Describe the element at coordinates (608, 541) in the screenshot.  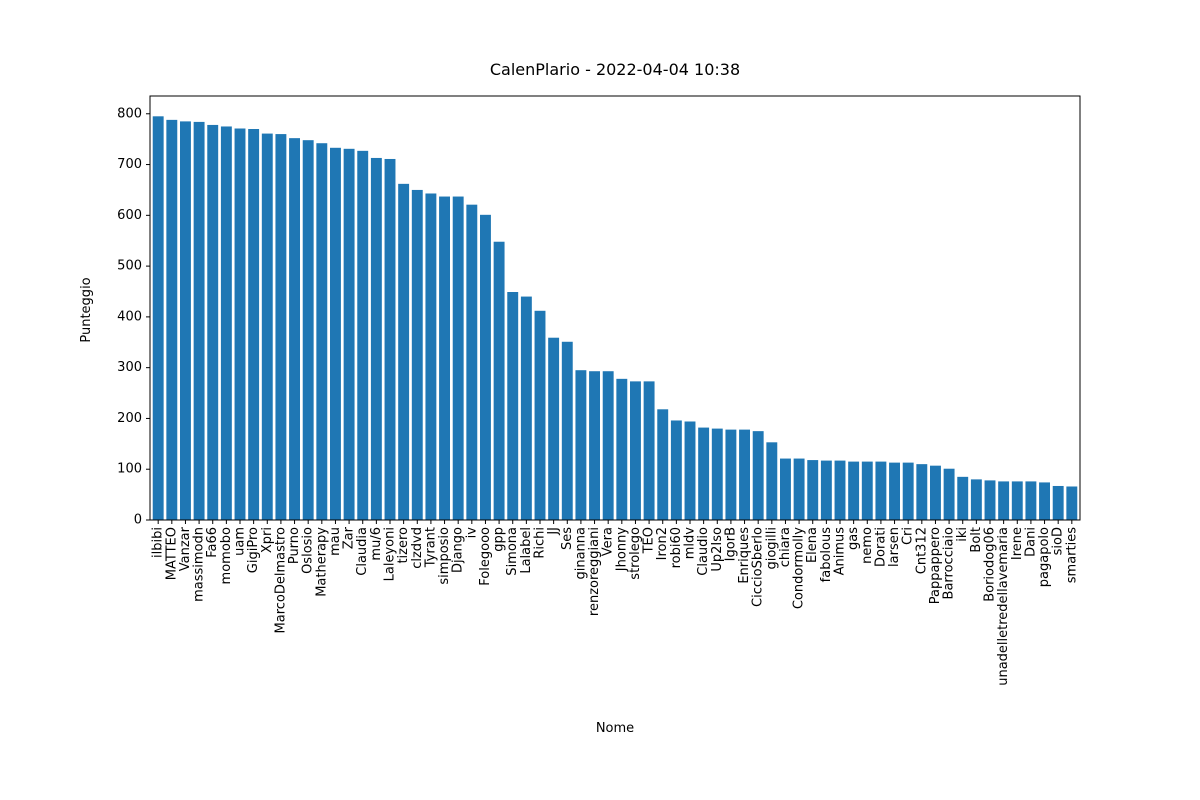
I see `x-tick-label: Vera` at that location.